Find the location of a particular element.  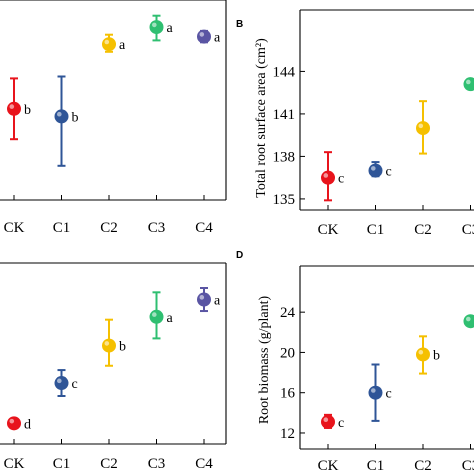

y-tick-label: 16 is located at coordinates (288, 394).